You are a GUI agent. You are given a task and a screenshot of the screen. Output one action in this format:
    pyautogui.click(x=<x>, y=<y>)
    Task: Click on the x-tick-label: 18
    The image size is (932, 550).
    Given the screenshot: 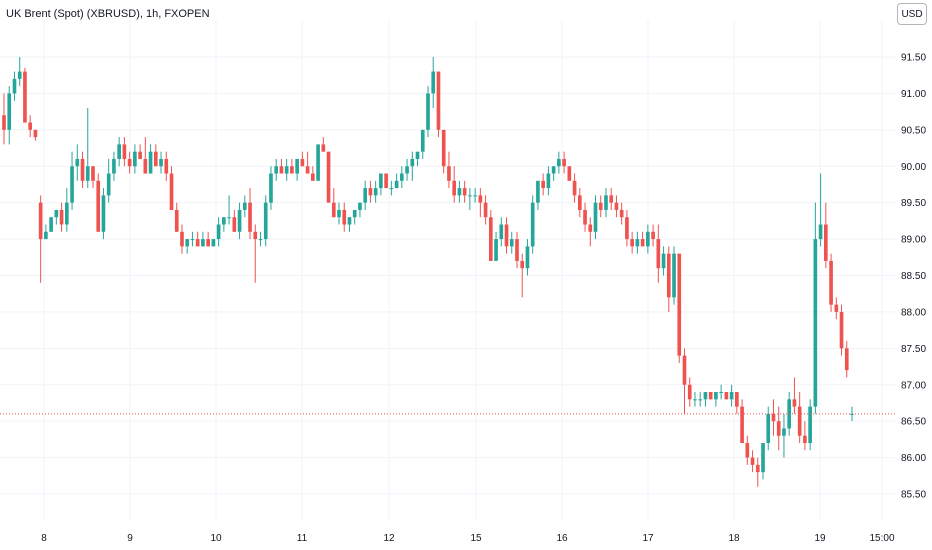 What is the action you would take?
    pyautogui.click(x=734, y=538)
    